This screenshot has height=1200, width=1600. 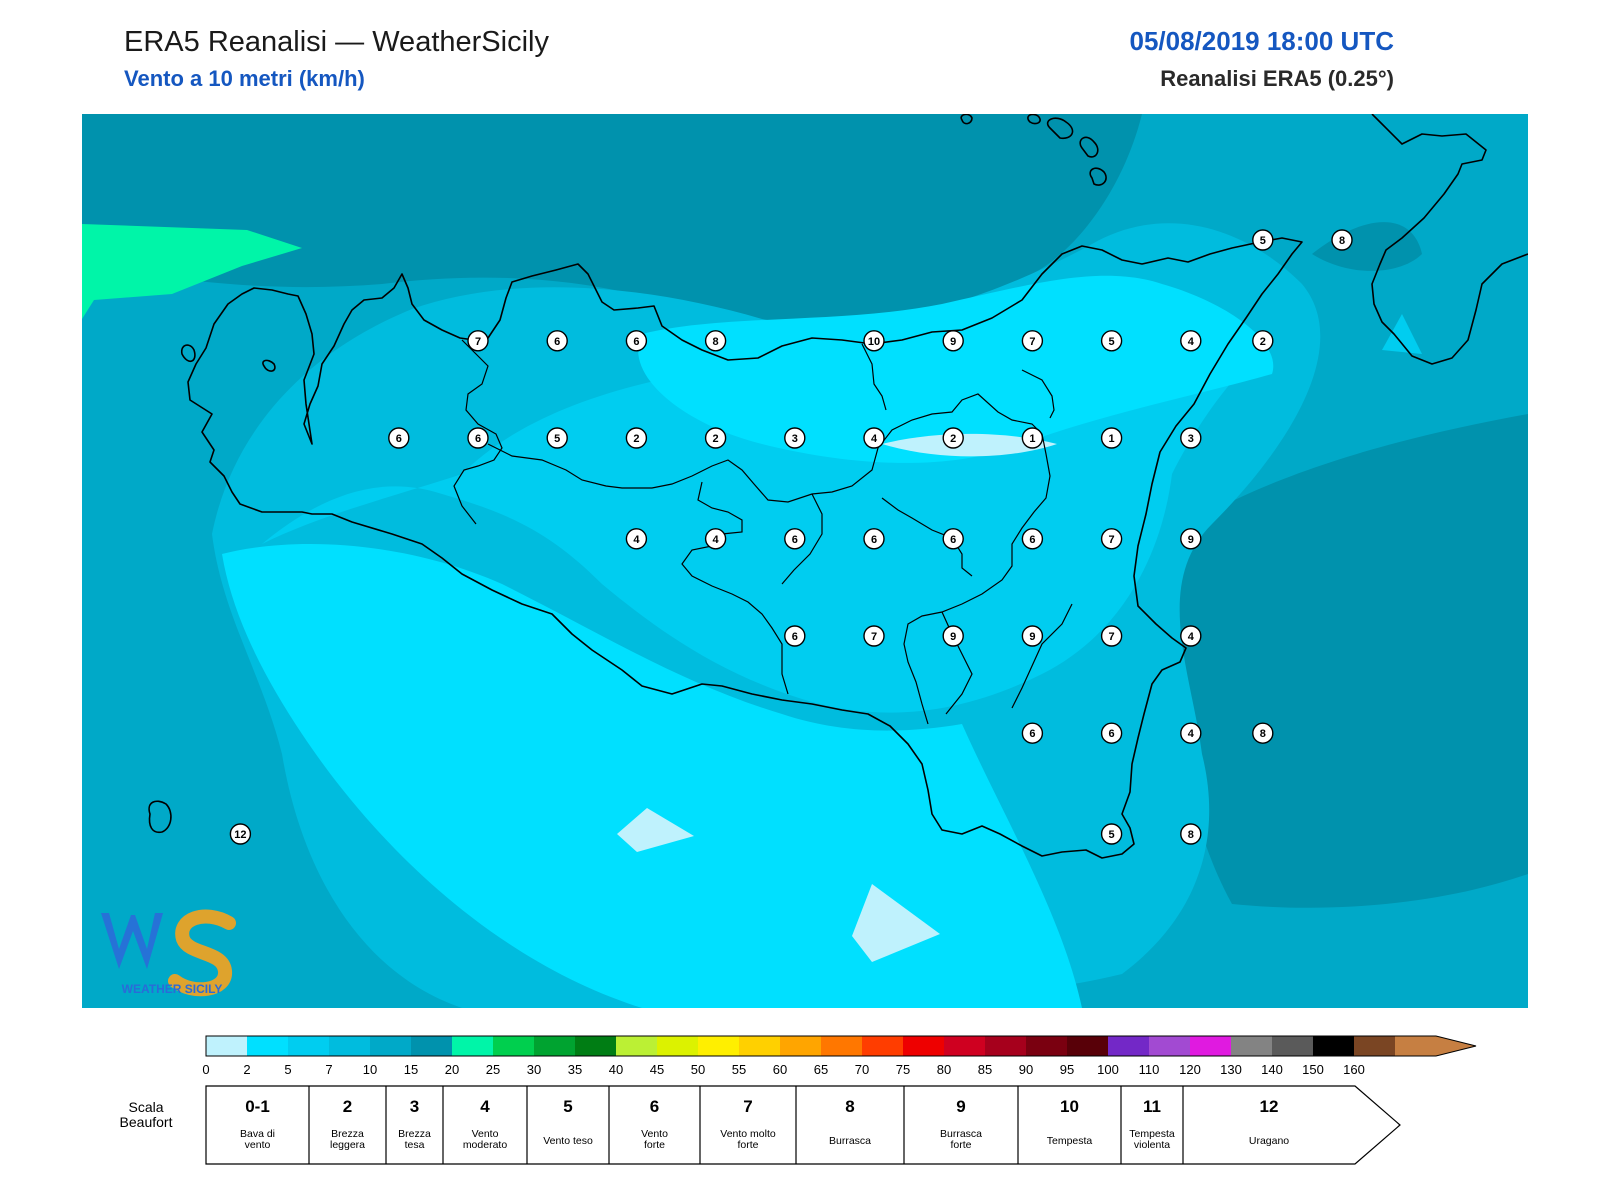 I want to click on wind-marker: 3, so click(x=795, y=438).